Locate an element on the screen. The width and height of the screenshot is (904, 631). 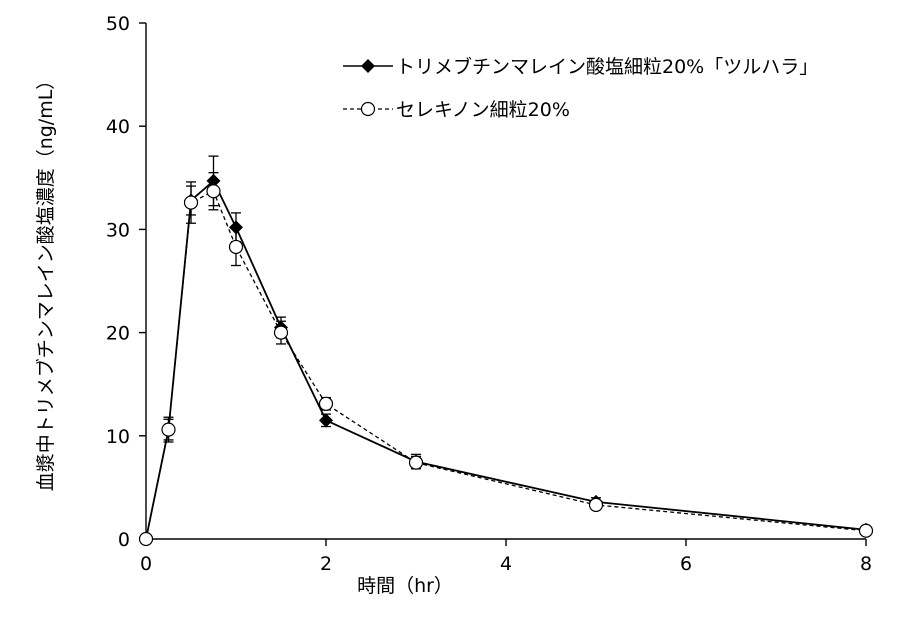
legend-label-series-2: セレキノン細粒20% is located at coordinates (483, 110).